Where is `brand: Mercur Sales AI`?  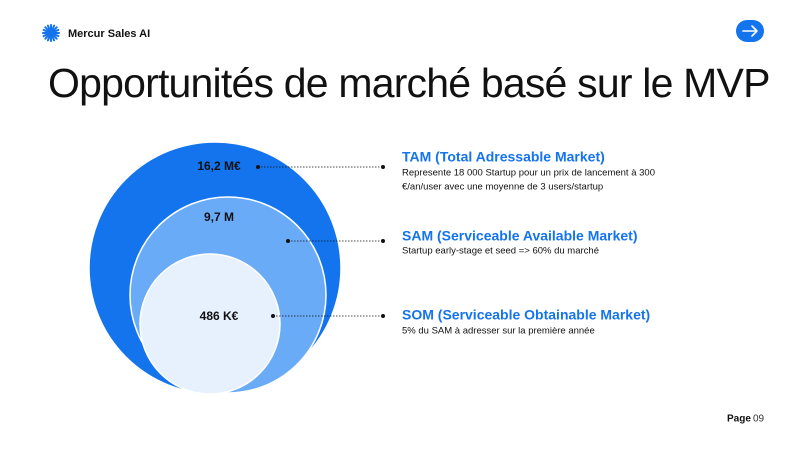
brand: Mercur Sales AI is located at coordinates (109, 34).